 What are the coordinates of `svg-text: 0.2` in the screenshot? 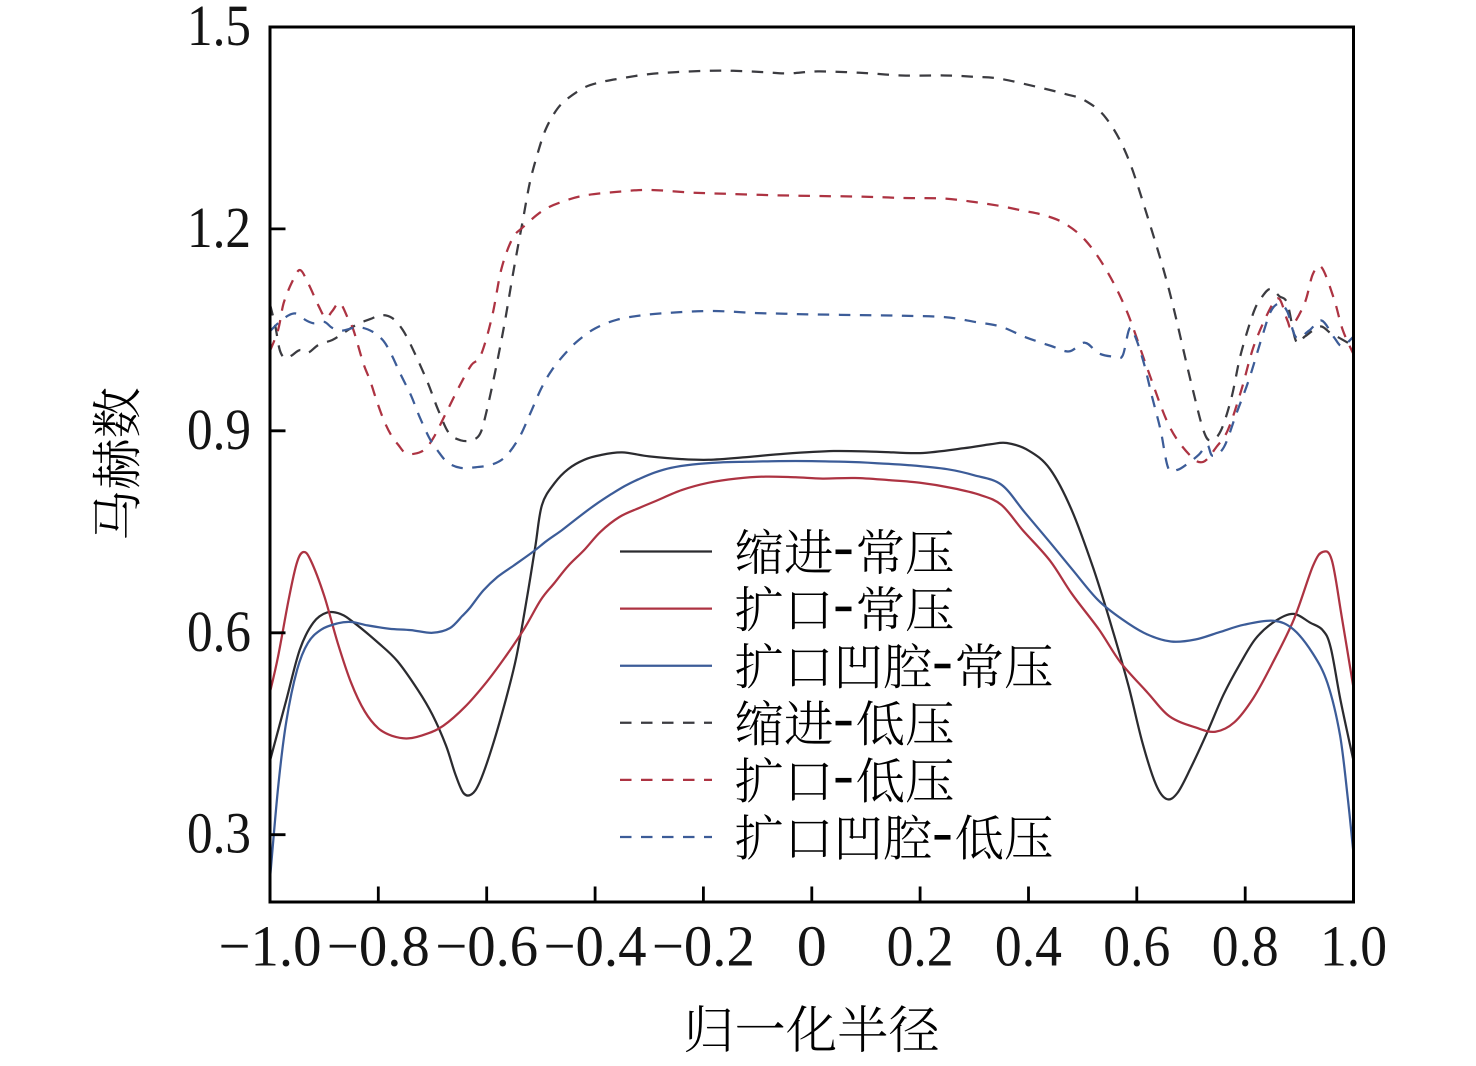 It's located at (920, 946).